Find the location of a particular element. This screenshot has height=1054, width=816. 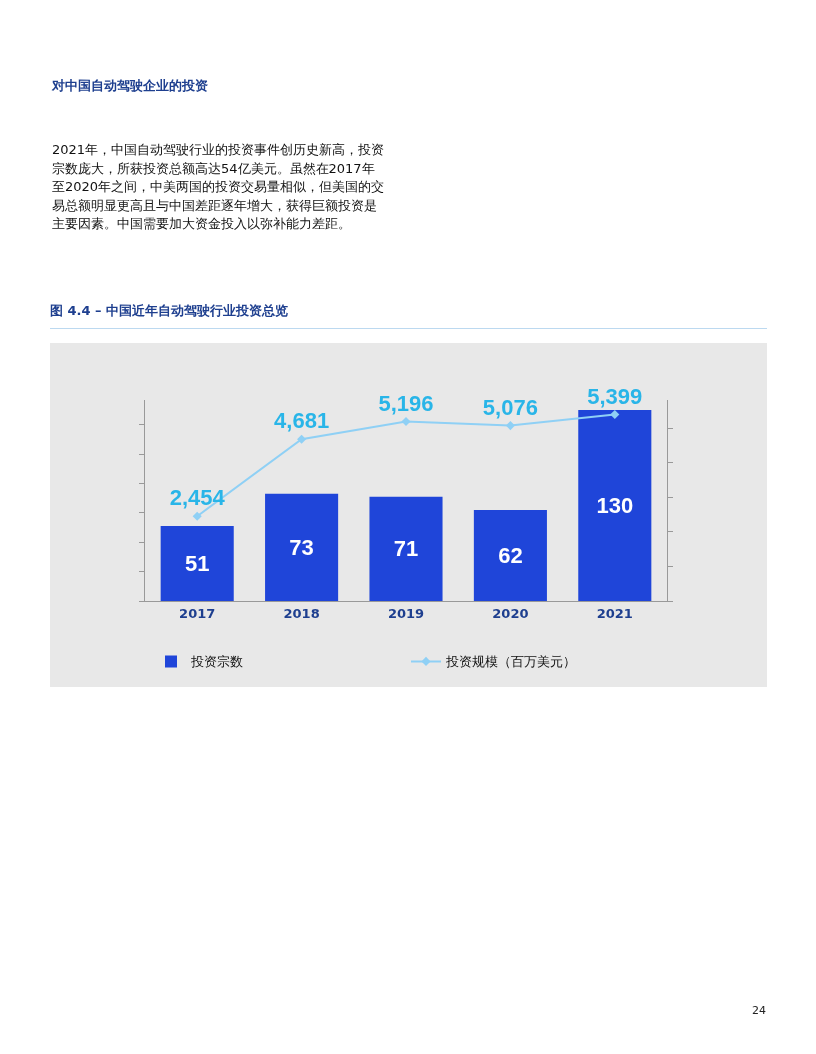

data-label: 51 is located at coordinates (197, 564).